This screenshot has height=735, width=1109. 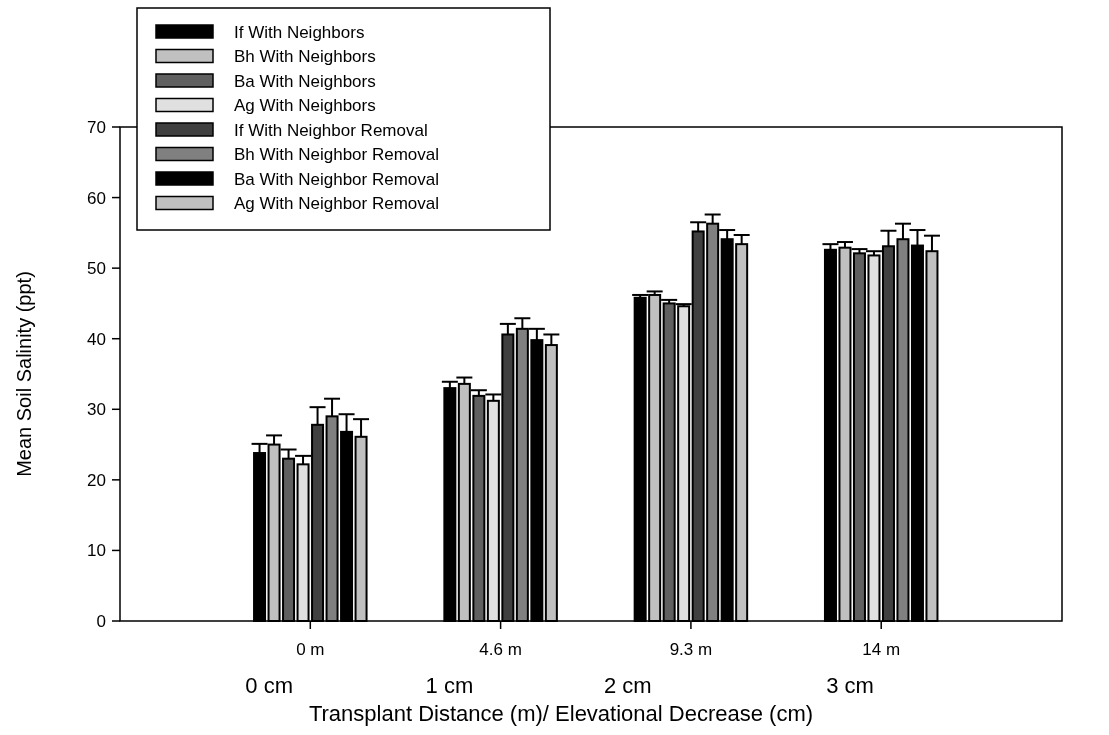 I want to click on legend-label: Bh With Neighbors, so click(x=305, y=57).